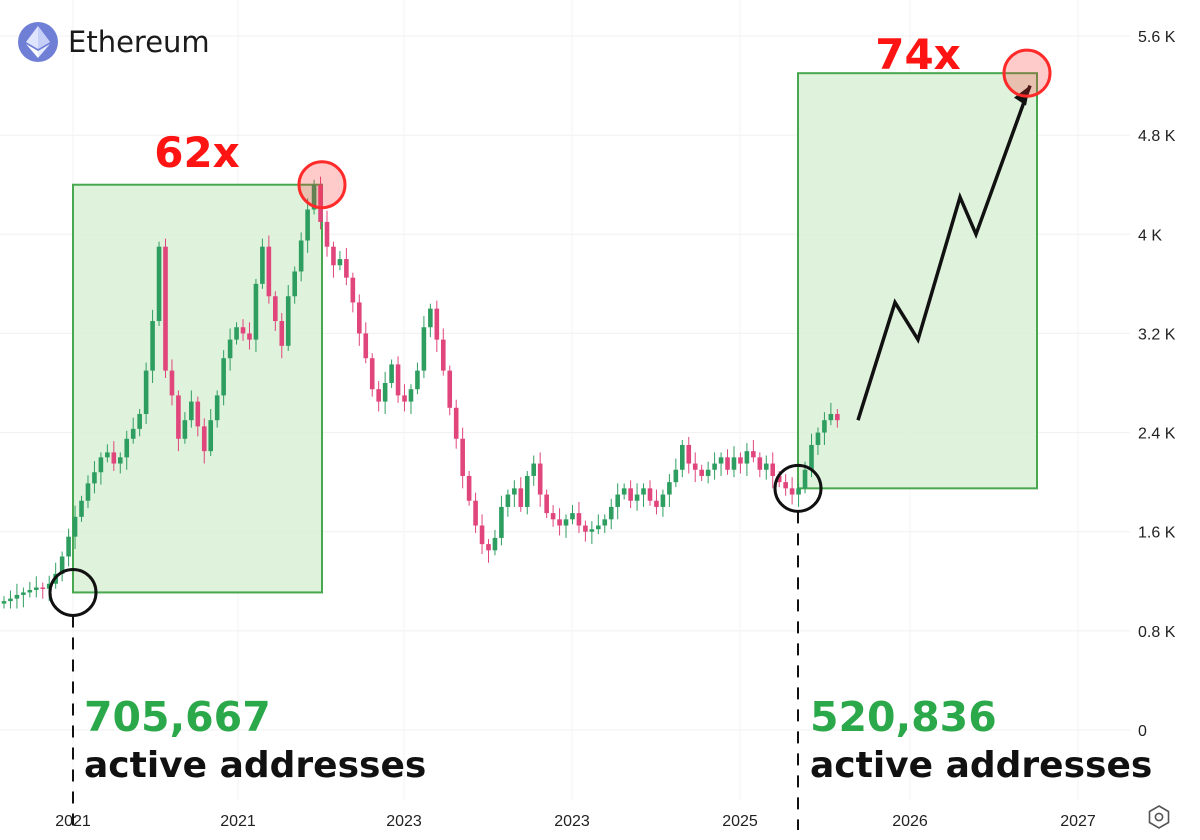 Image resolution: width=1200 pixels, height=840 pixels. What do you see at coordinates (944, 252) in the screenshot?
I see `projection-path` at bounding box center [944, 252].